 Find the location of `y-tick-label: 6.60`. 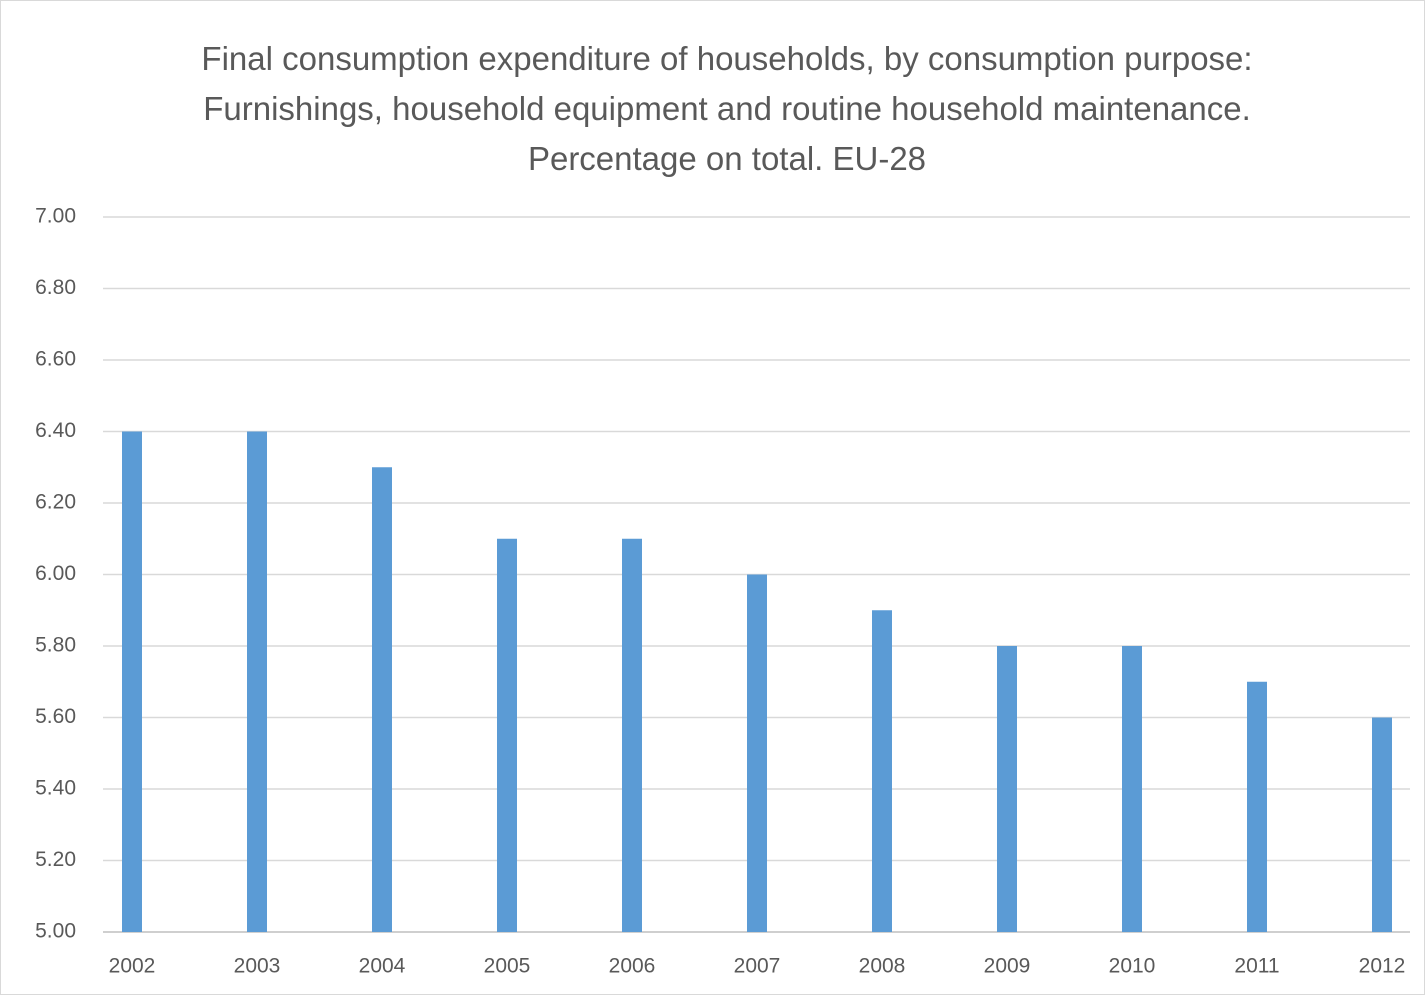

y-tick-label: 6.60 is located at coordinates (55, 359).